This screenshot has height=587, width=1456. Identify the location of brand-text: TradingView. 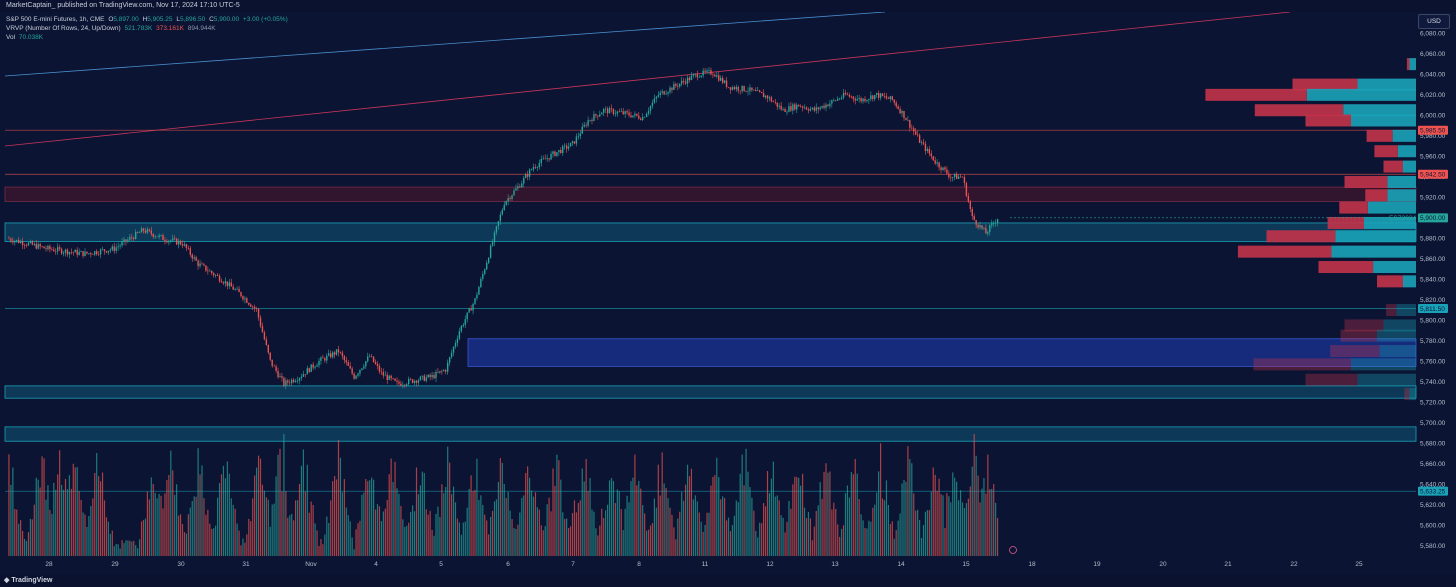
(32, 580).